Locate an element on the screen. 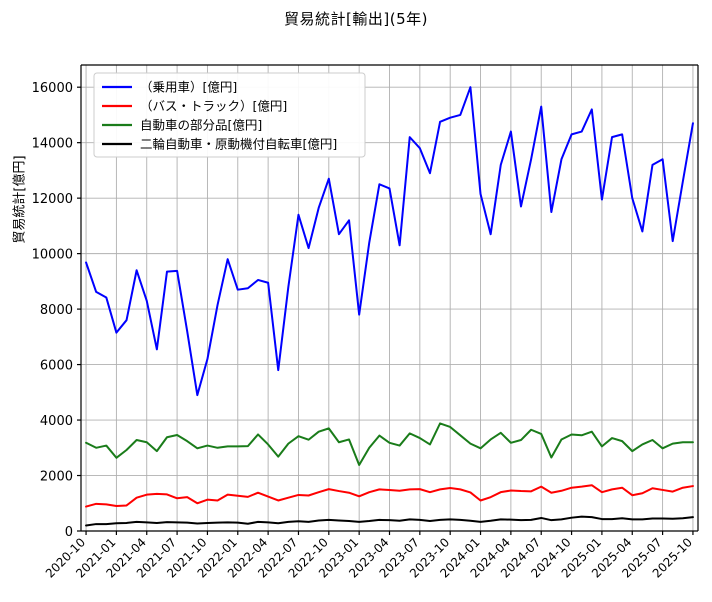 This screenshot has width=712, height=602. y-tick-label: 10000 is located at coordinates (52, 255).